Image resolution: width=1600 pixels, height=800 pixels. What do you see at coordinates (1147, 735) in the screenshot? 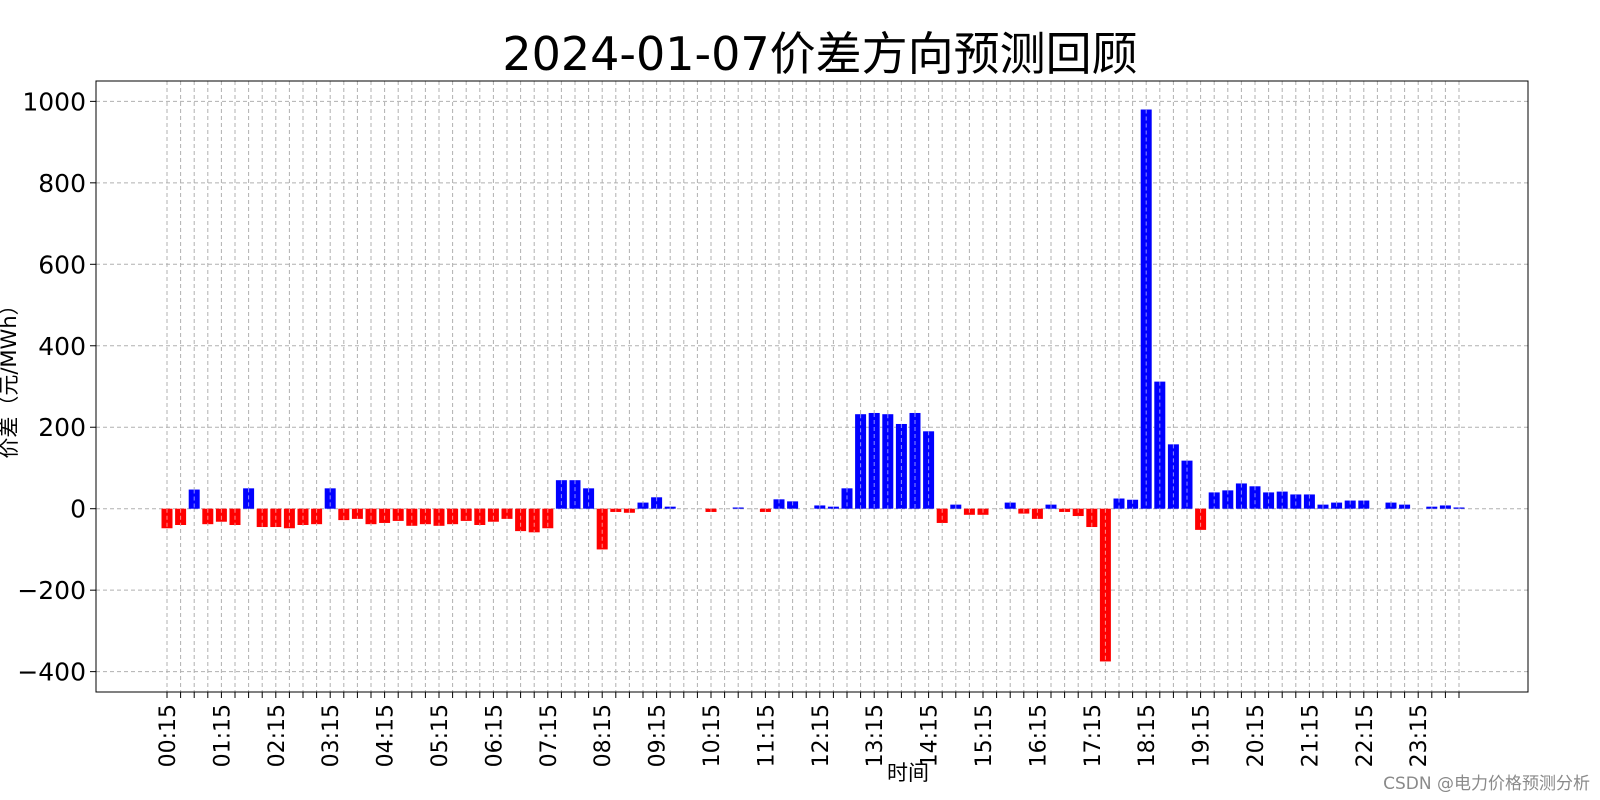
I see `x-tick-label: 18:15` at bounding box center [1147, 735].